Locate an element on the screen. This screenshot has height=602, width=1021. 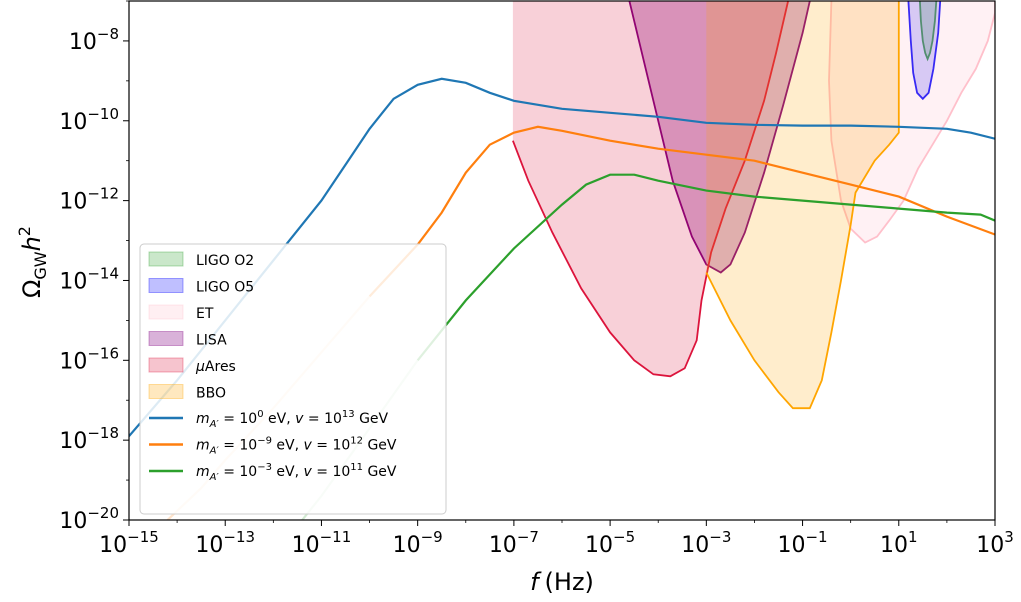
y-tick-label-6: 10−20 is located at coordinates (89, 519).